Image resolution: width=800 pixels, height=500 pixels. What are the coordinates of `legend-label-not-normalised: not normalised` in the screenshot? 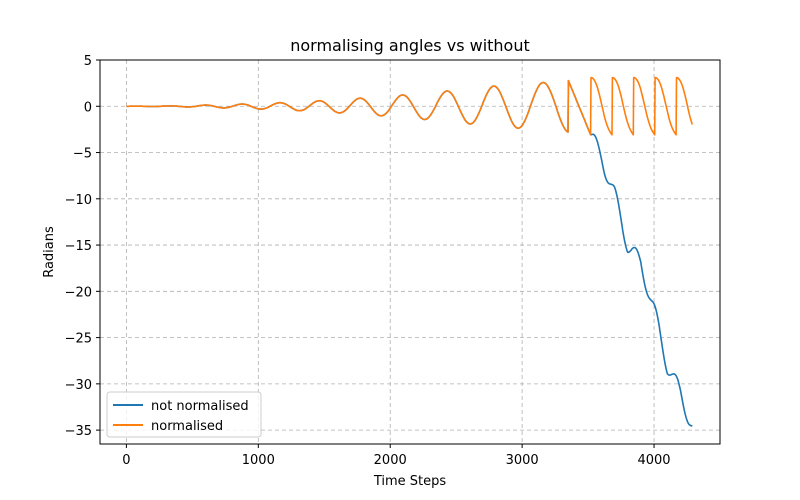 It's located at (200, 406).